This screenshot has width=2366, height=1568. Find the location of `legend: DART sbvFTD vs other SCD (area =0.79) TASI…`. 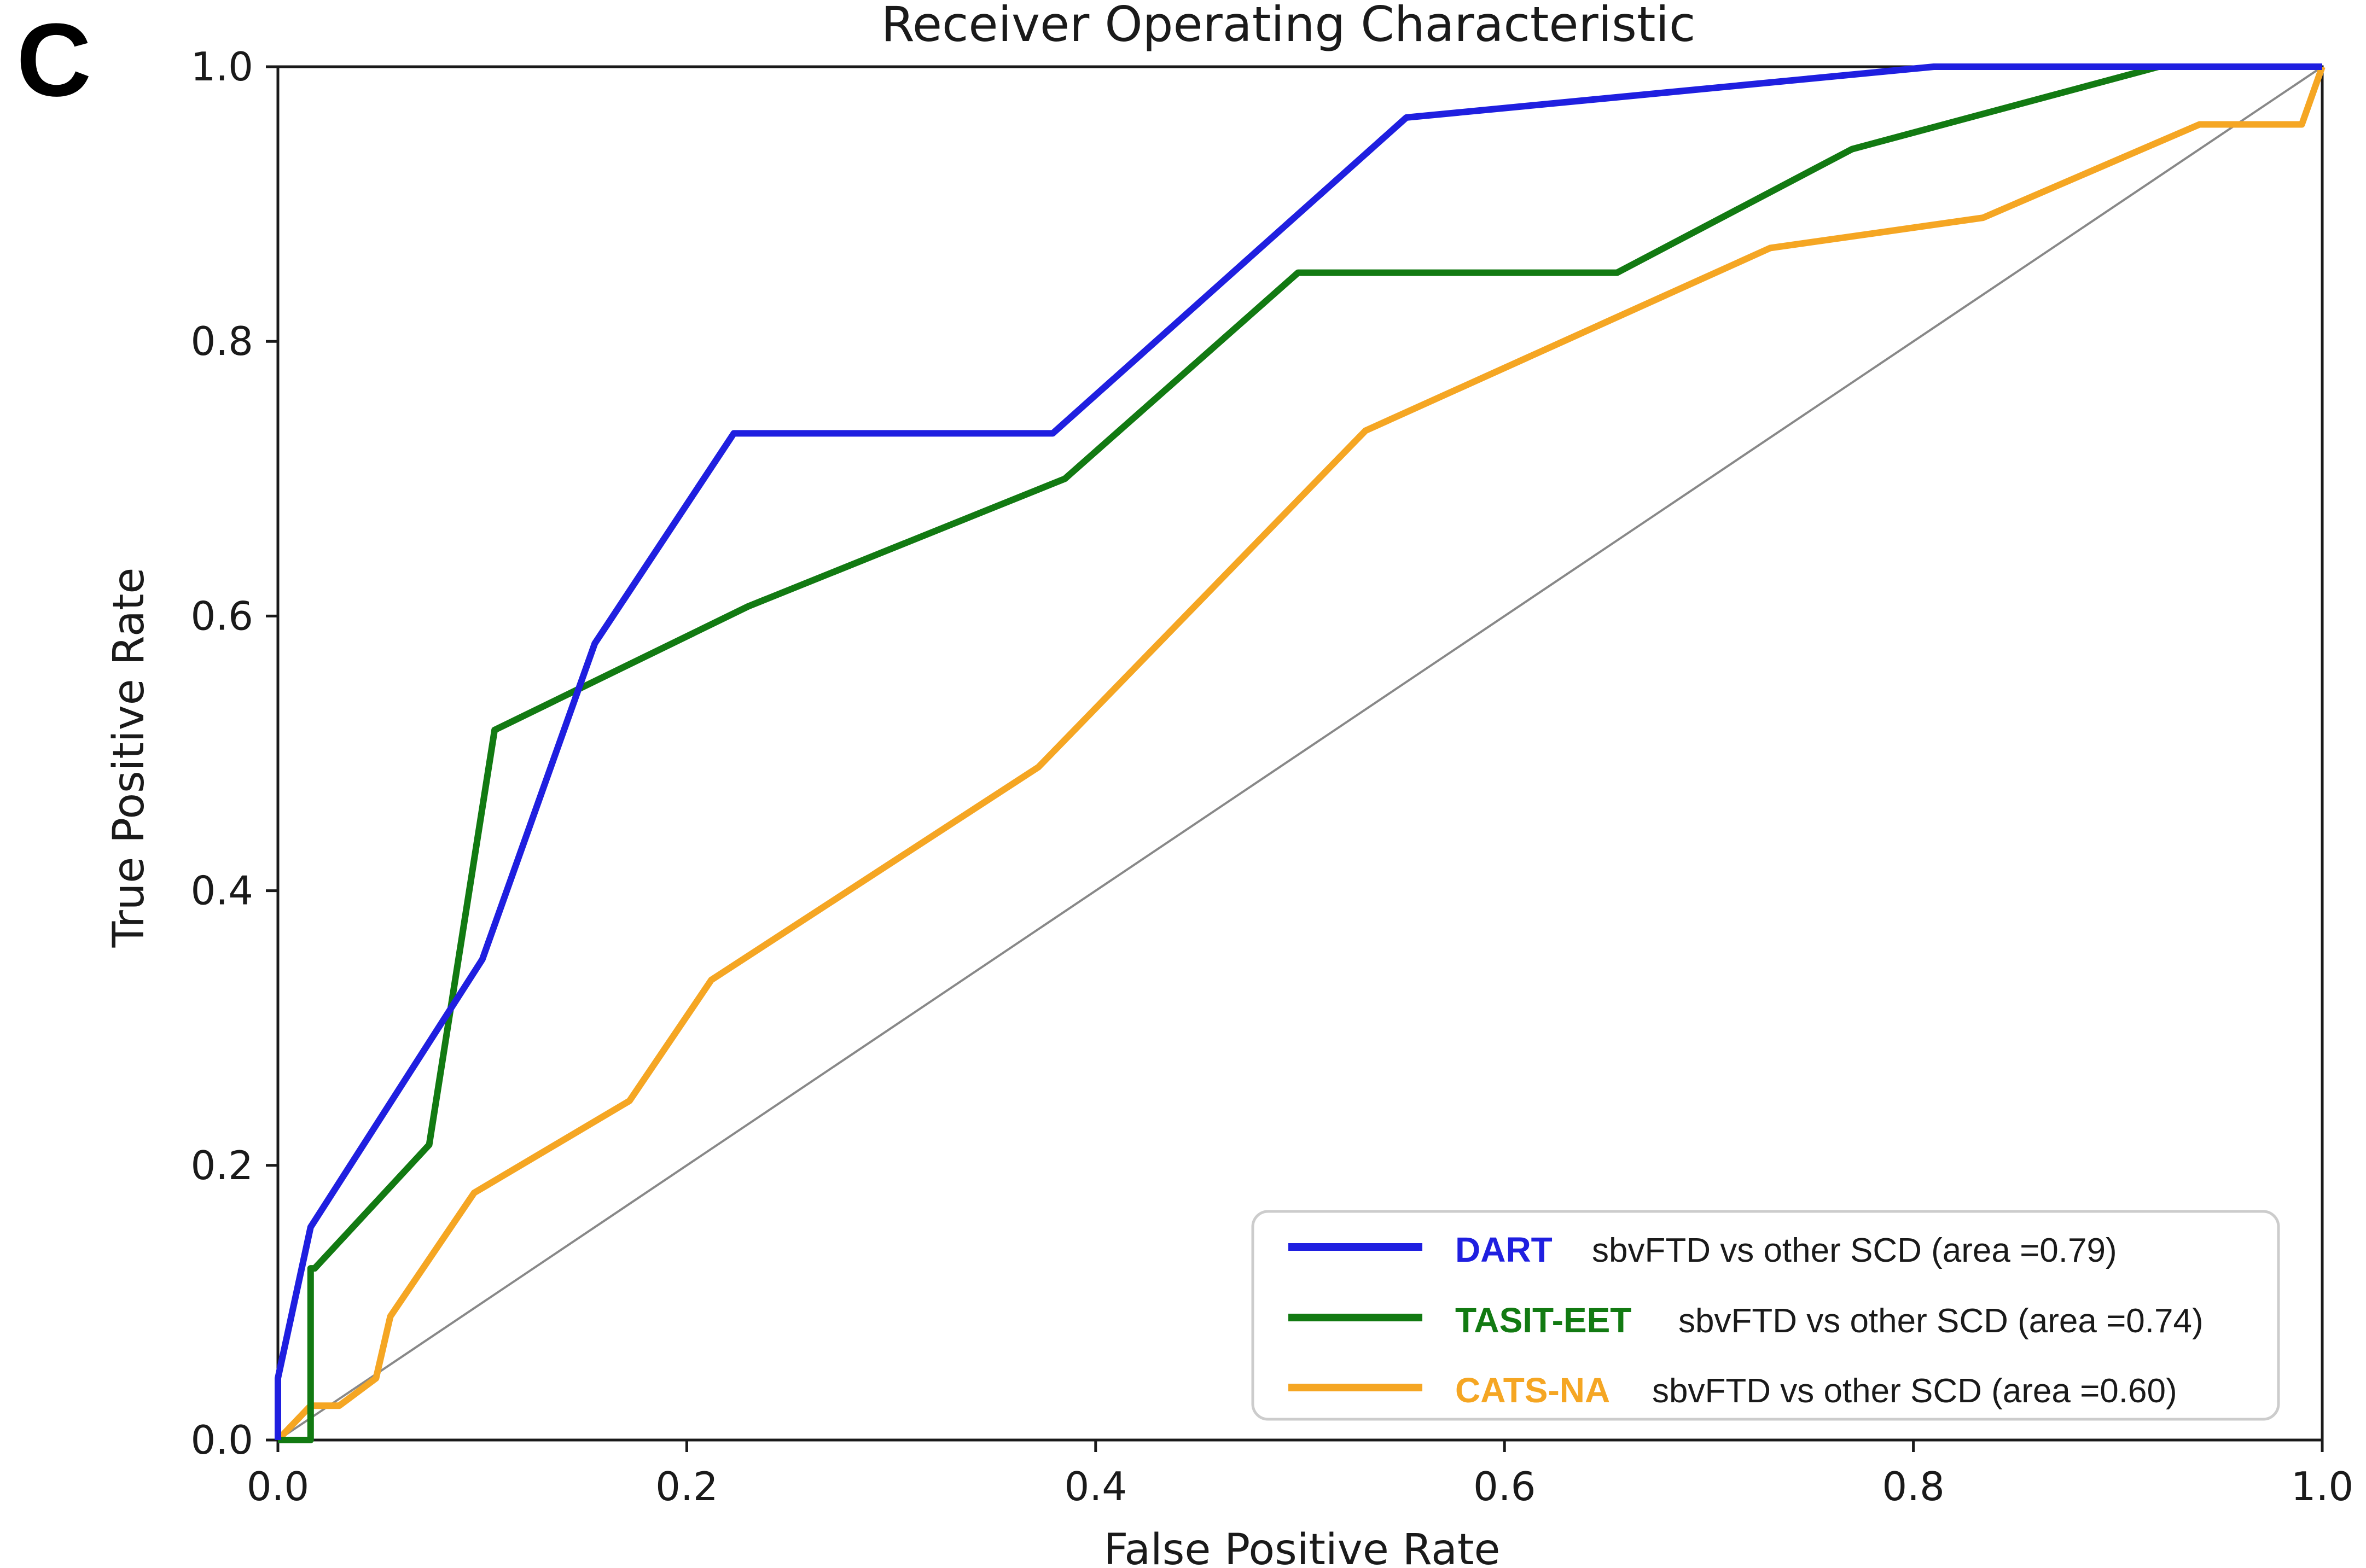

legend: DART sbvFTD vs other SCD (area =0.79) TASI… is located at coordinates (1765, 1315).